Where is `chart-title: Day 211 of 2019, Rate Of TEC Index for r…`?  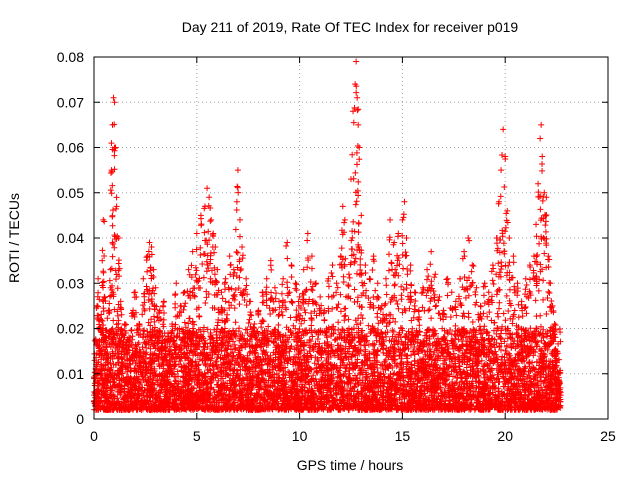
chart-title: Day 211 of 2019, Rate Of TEC Index for r… is located at coordinates (350, 27).